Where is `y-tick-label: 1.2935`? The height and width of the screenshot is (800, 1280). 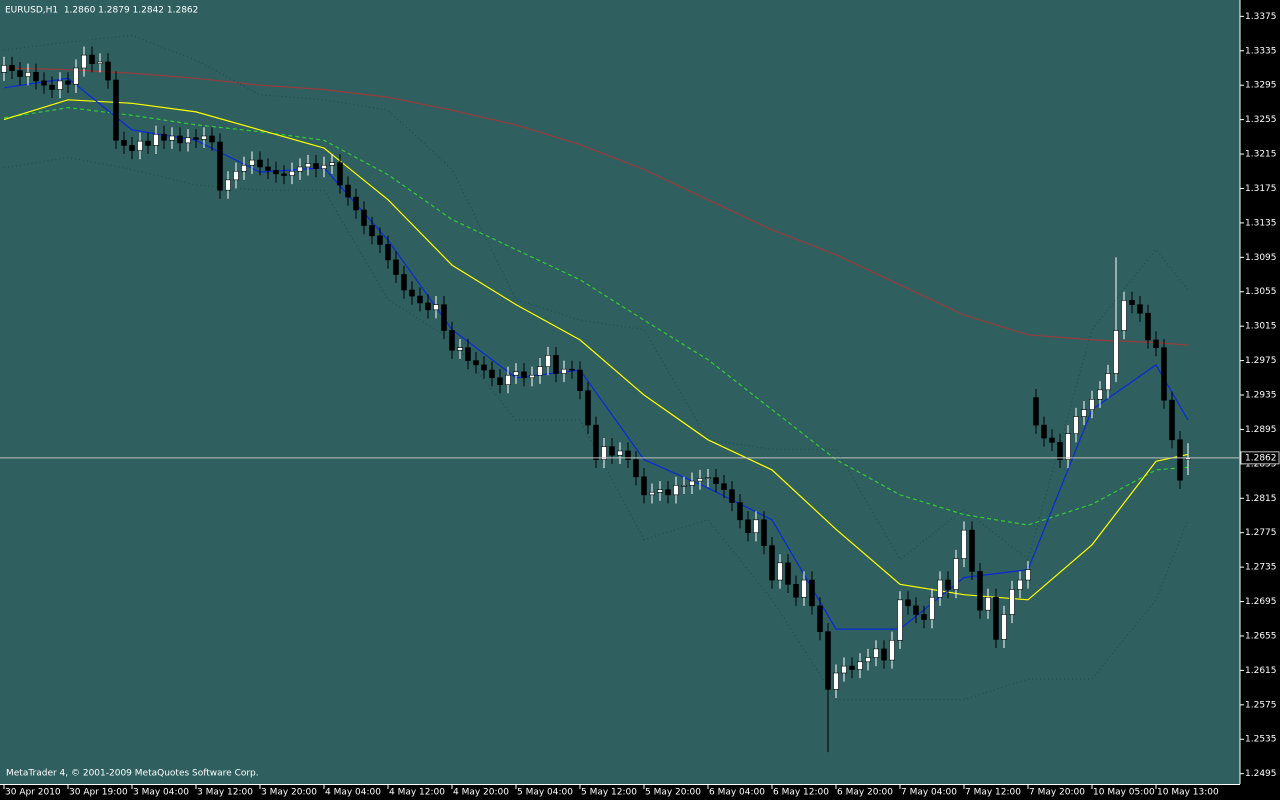
y-tick-label: 1.2935 is located at coordinates (1261, 396).